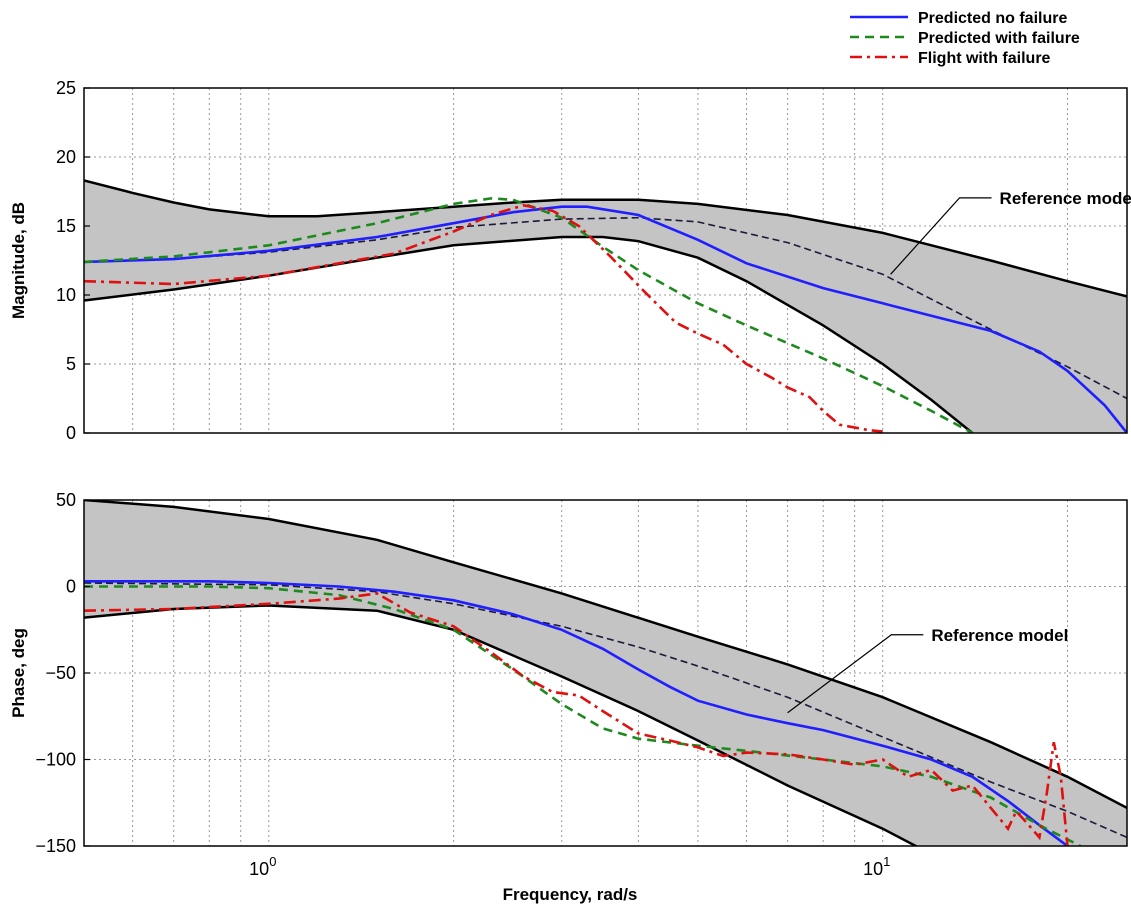 This screenshot has width=1131, height=907. I want to click on x-axis-label: Frequency, rad/s, so click(570, 894).